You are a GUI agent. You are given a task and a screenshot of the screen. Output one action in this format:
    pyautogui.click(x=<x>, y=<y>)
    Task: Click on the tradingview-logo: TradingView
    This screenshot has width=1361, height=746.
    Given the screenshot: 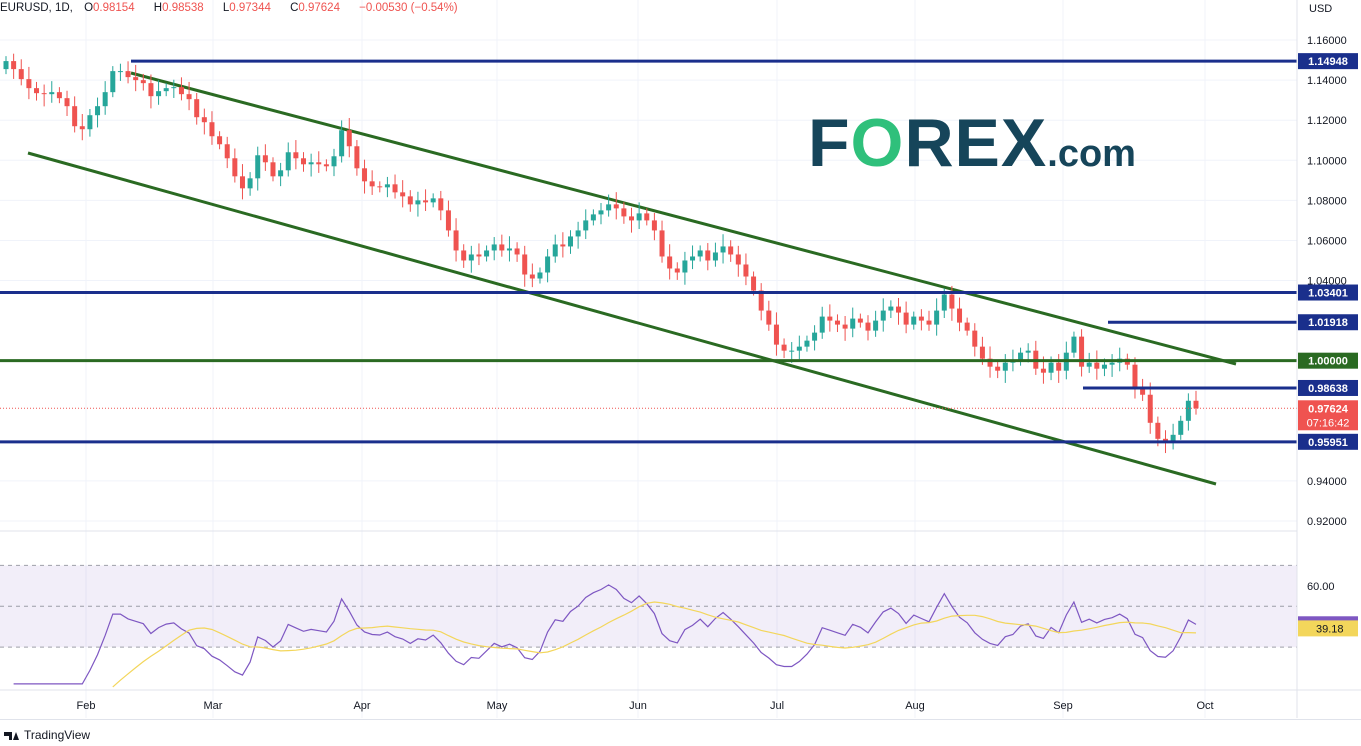 What is the action you would take?
    pyautogui.click(x=47, y=735)
    